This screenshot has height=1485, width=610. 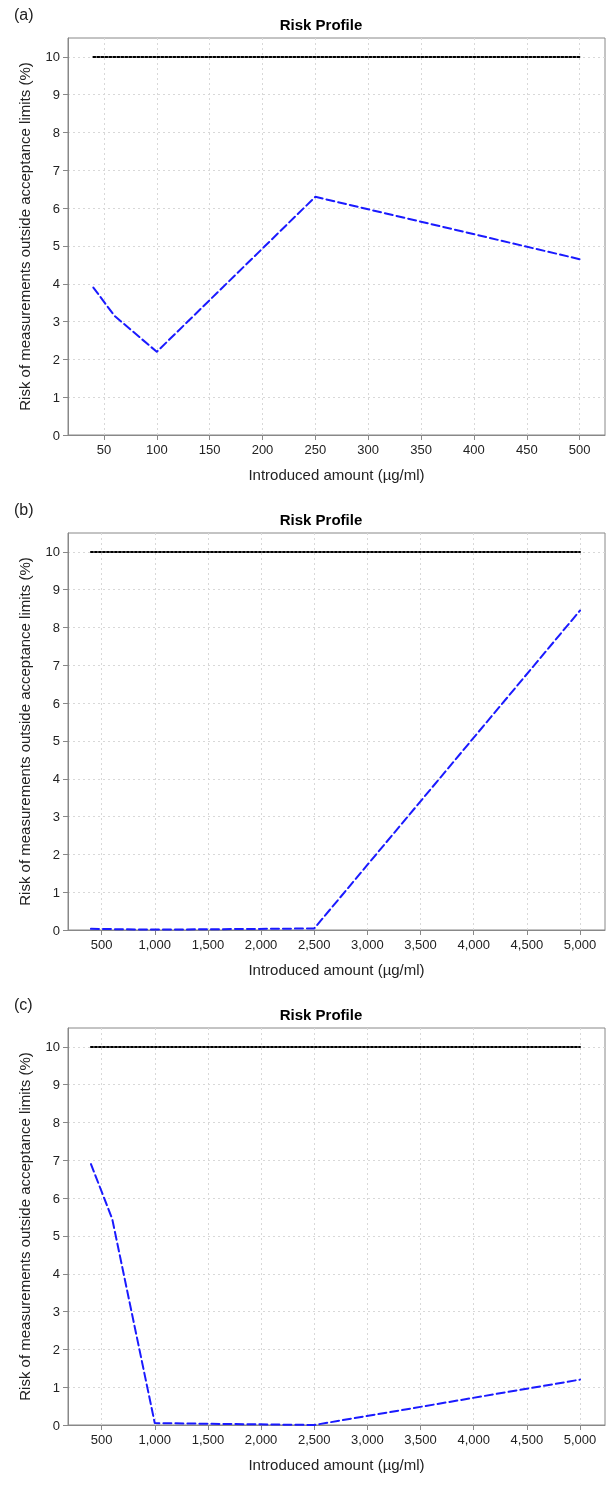 I want to click on x-tick-label: 50, so click(x=104, y=449).